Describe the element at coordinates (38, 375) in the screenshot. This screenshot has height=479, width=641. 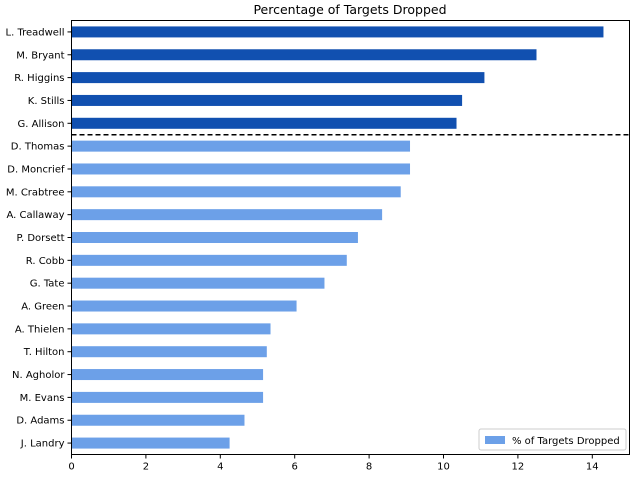
I see `y-tick-label: N. Agholor` at that location.